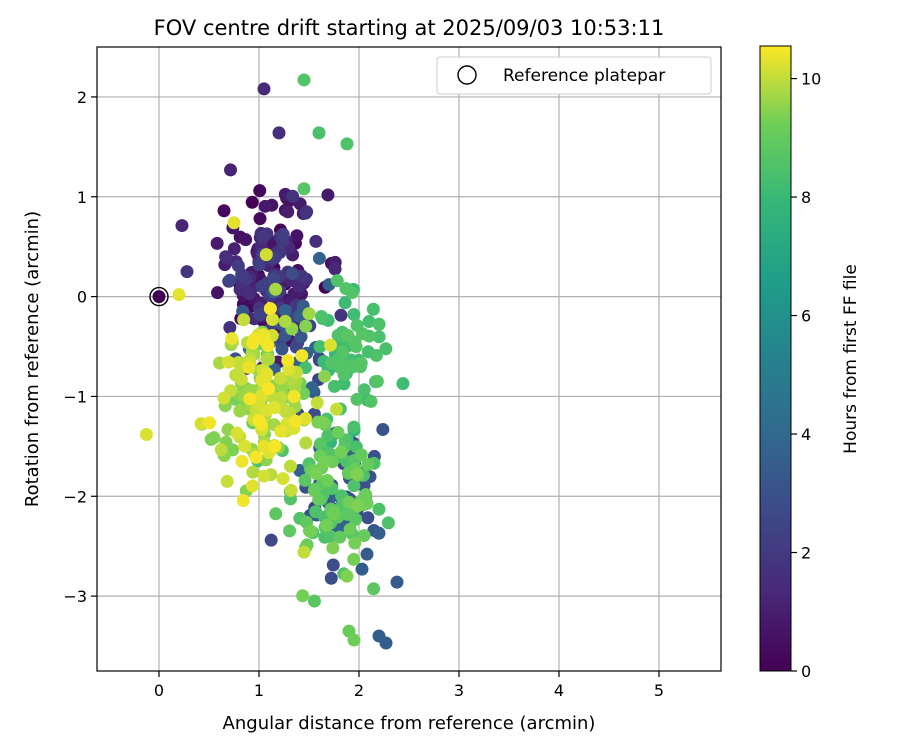 Image resolution: width=900 pixels, height=750 pixels. I want to click on legend: Reference platepar, so click(574, 75).